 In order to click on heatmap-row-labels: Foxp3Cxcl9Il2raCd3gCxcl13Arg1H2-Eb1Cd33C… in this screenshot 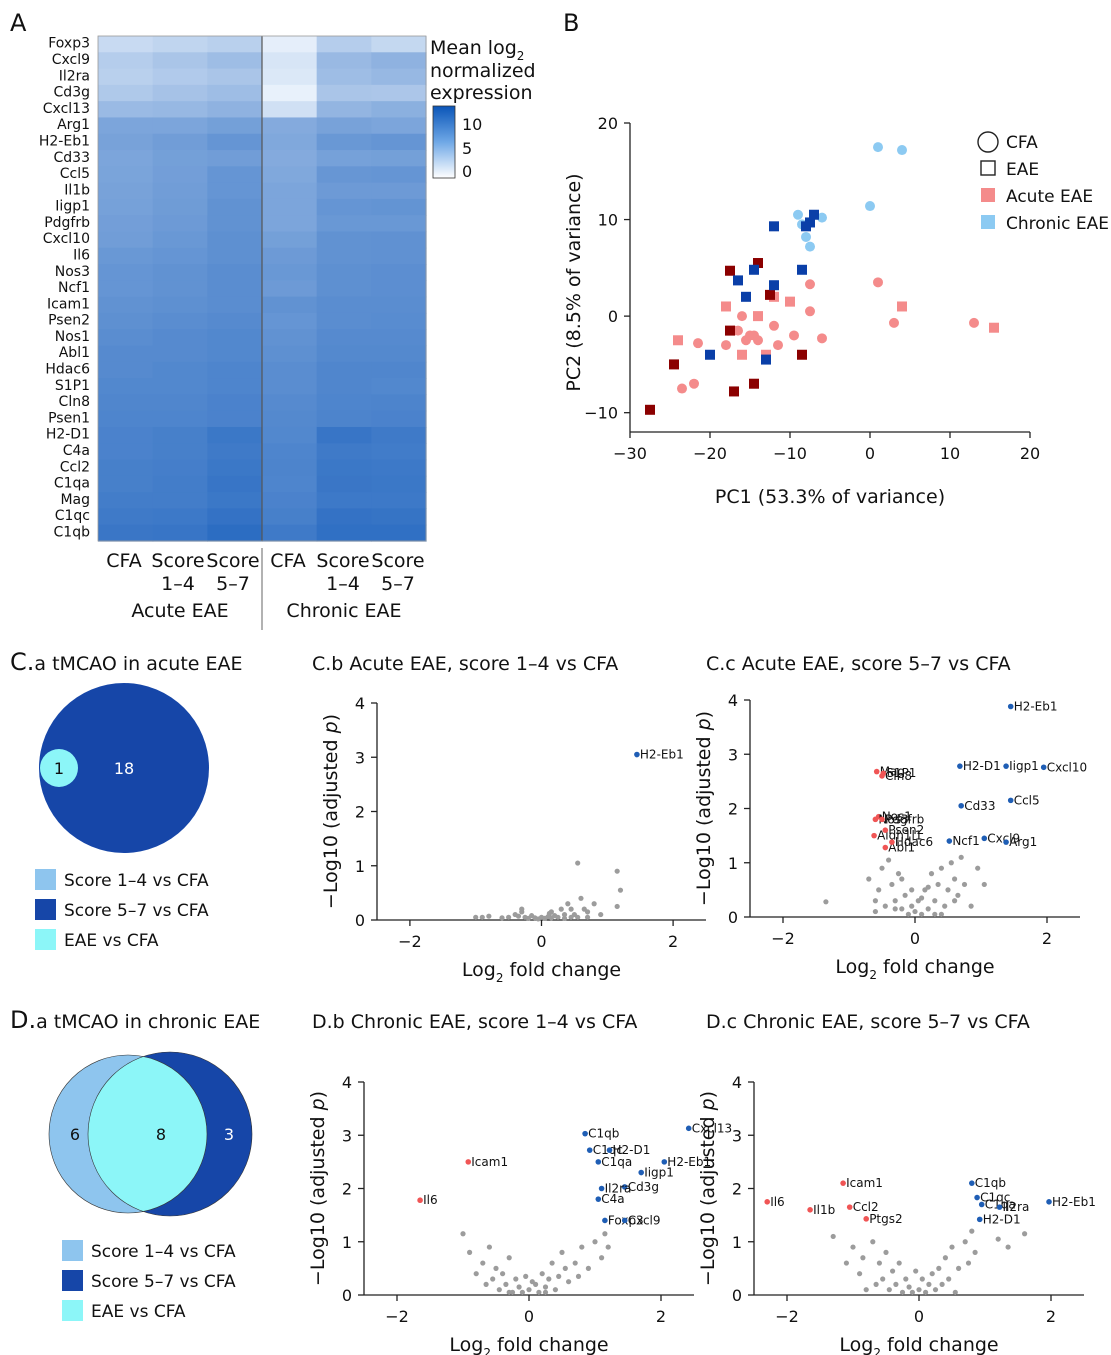, I will do `click(64, 288)`.